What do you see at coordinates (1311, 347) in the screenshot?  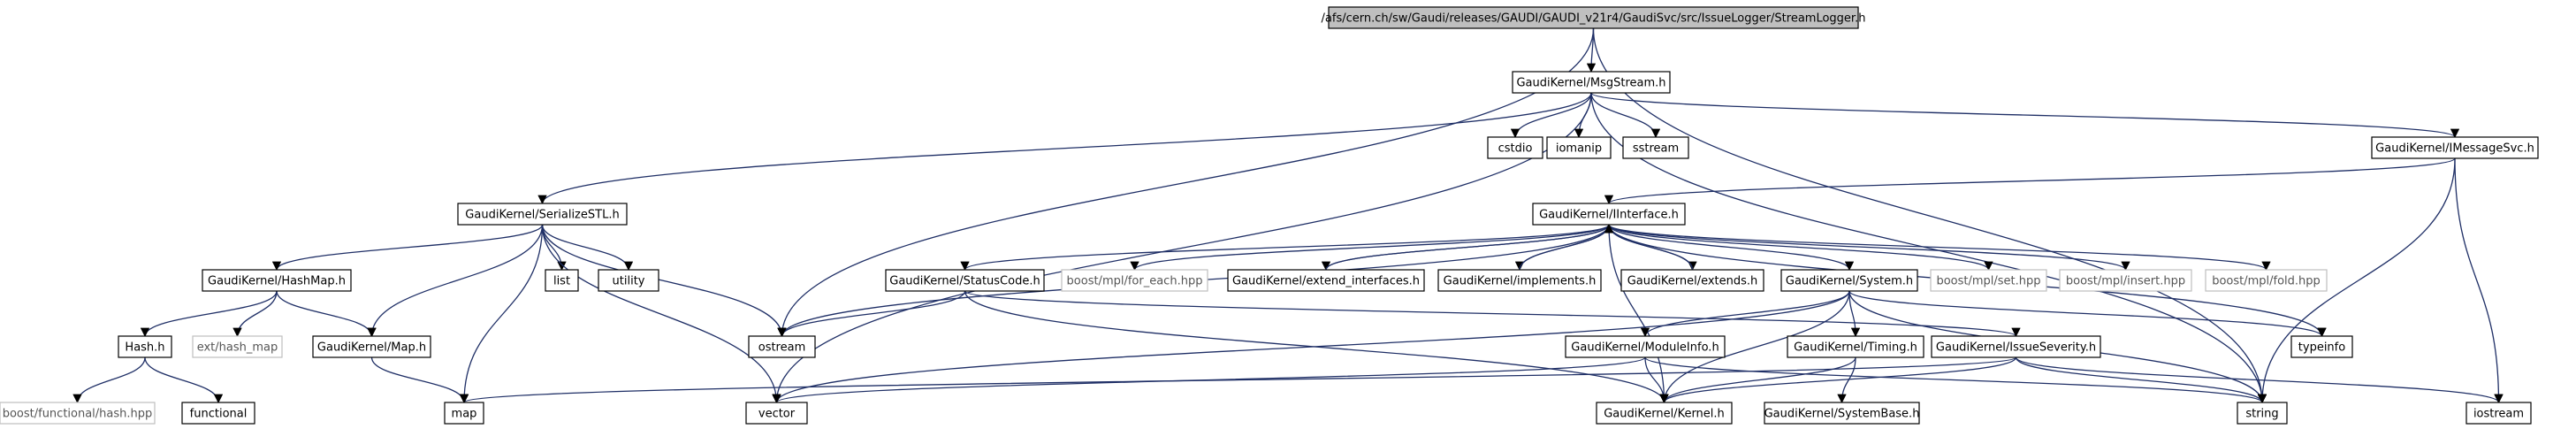 I see `edge-system-to-vector` at bounding box center [1311, 347].